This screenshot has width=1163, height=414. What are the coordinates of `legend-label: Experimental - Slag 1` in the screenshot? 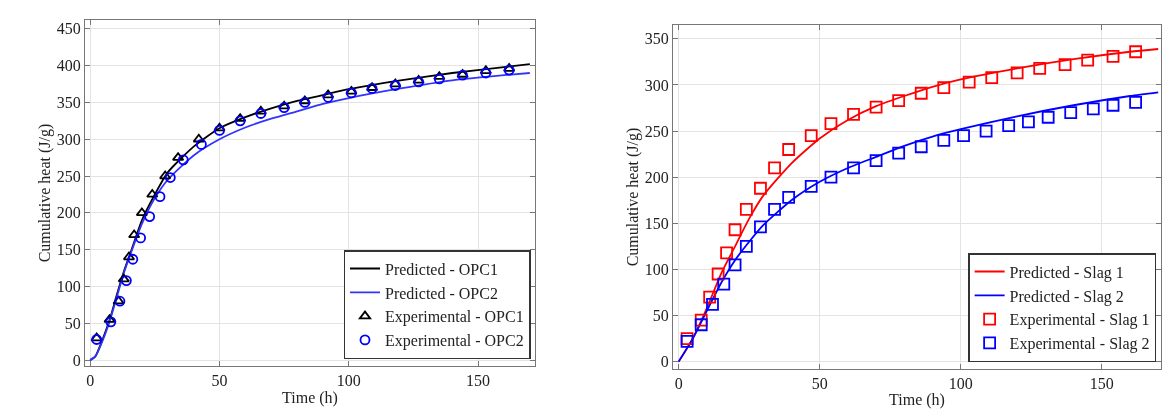 It's located at (1079, 320).